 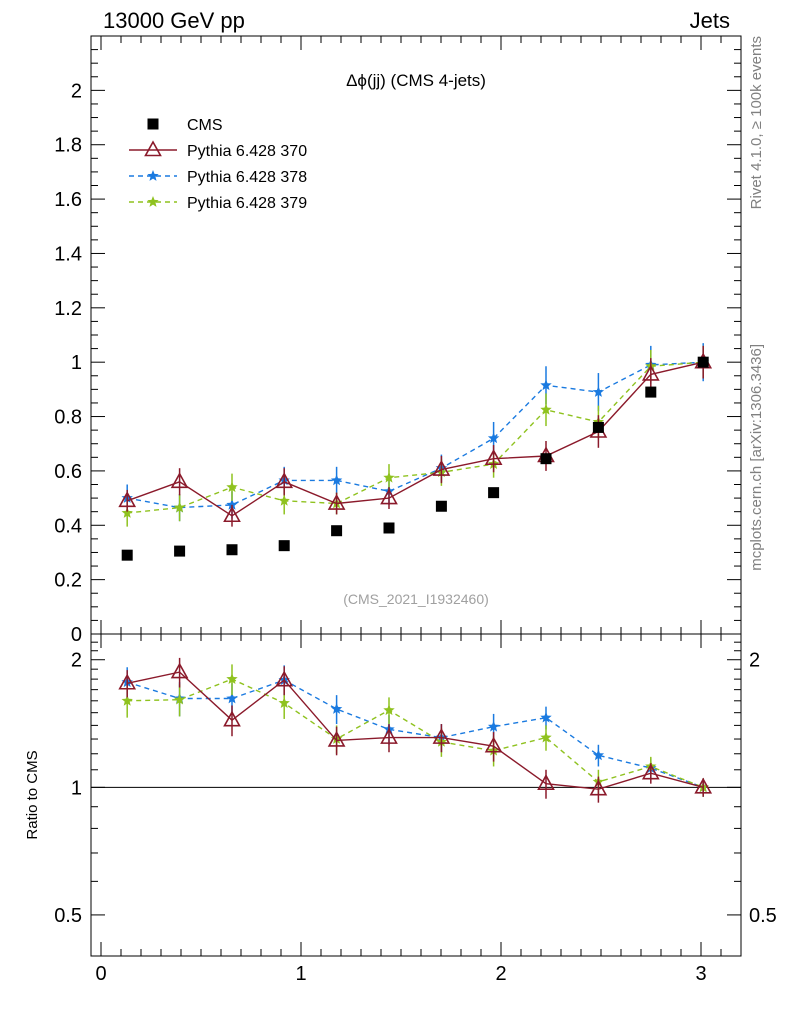 What do you see at coordinates (76, 661) in the screenshot?
I see `ratio-tick-label: 2` at bounding box center [76, 661].